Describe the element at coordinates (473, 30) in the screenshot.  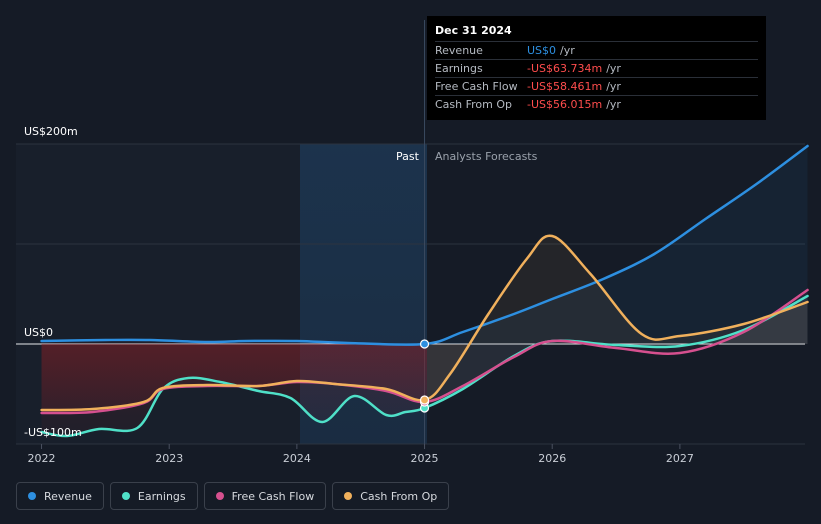
I see `tooltip-date: Dec 31 2024` at that location.